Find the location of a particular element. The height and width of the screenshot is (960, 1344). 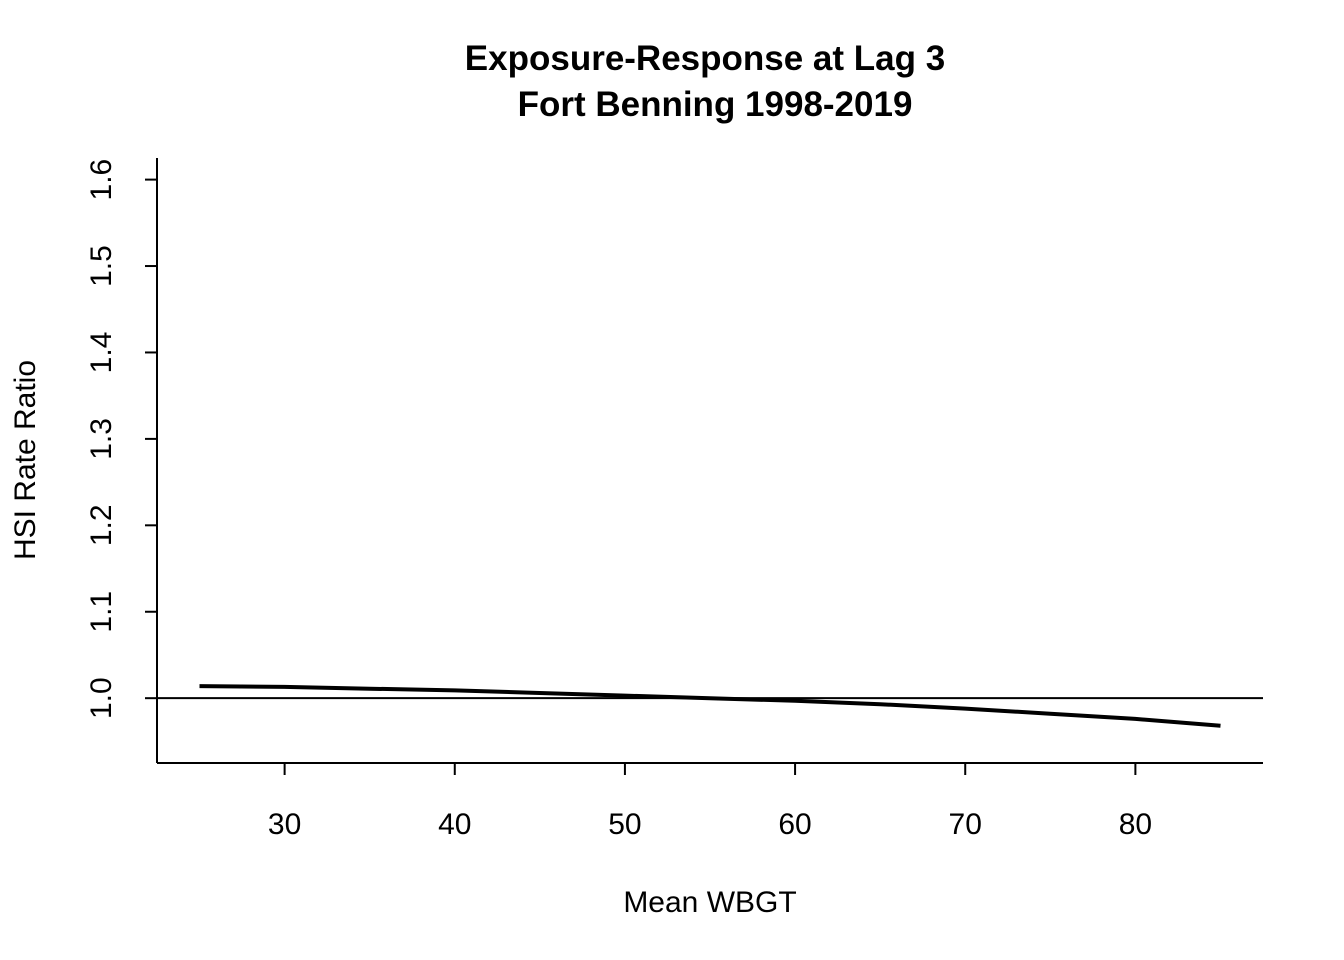

series-group is located at coordinates (710, 706).